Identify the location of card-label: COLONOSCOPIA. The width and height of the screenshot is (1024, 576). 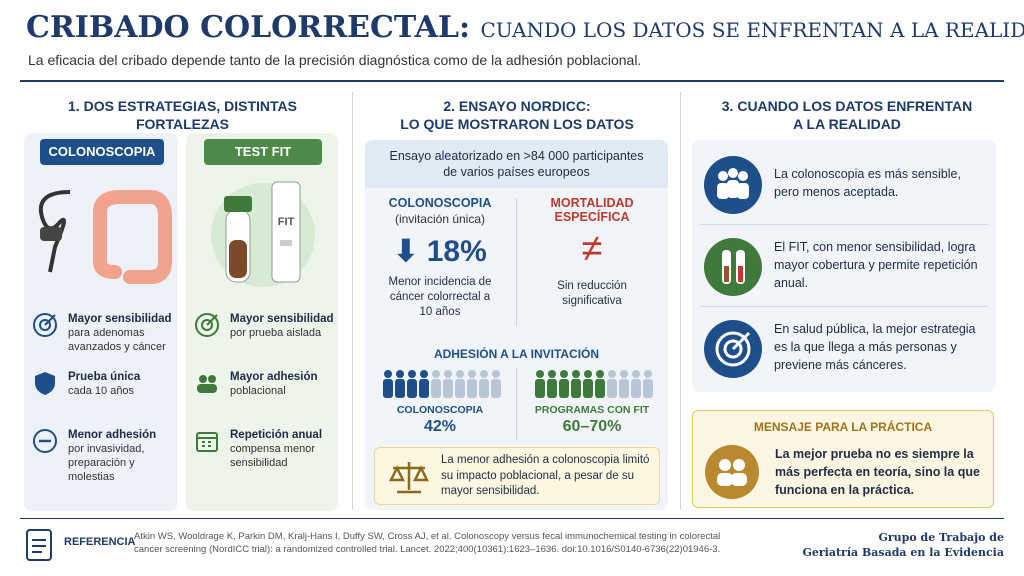
(102, 152).